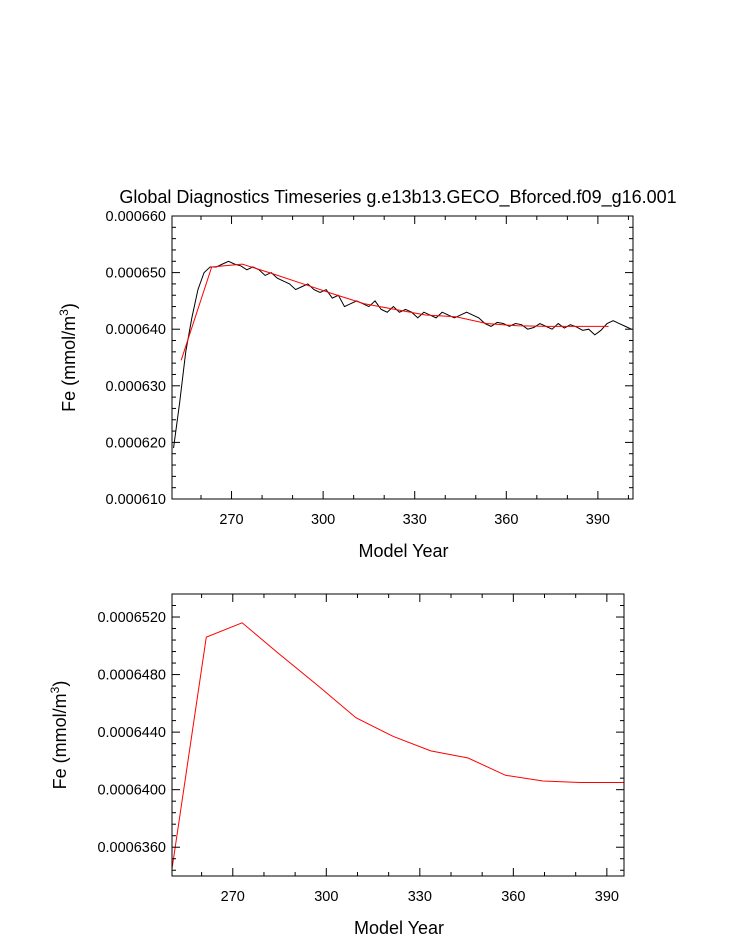  Describe the element at coordinates (60, 741) in the screenshot. I see `bottom-y-axis-label-main: Fe (mmol/m` at that location.